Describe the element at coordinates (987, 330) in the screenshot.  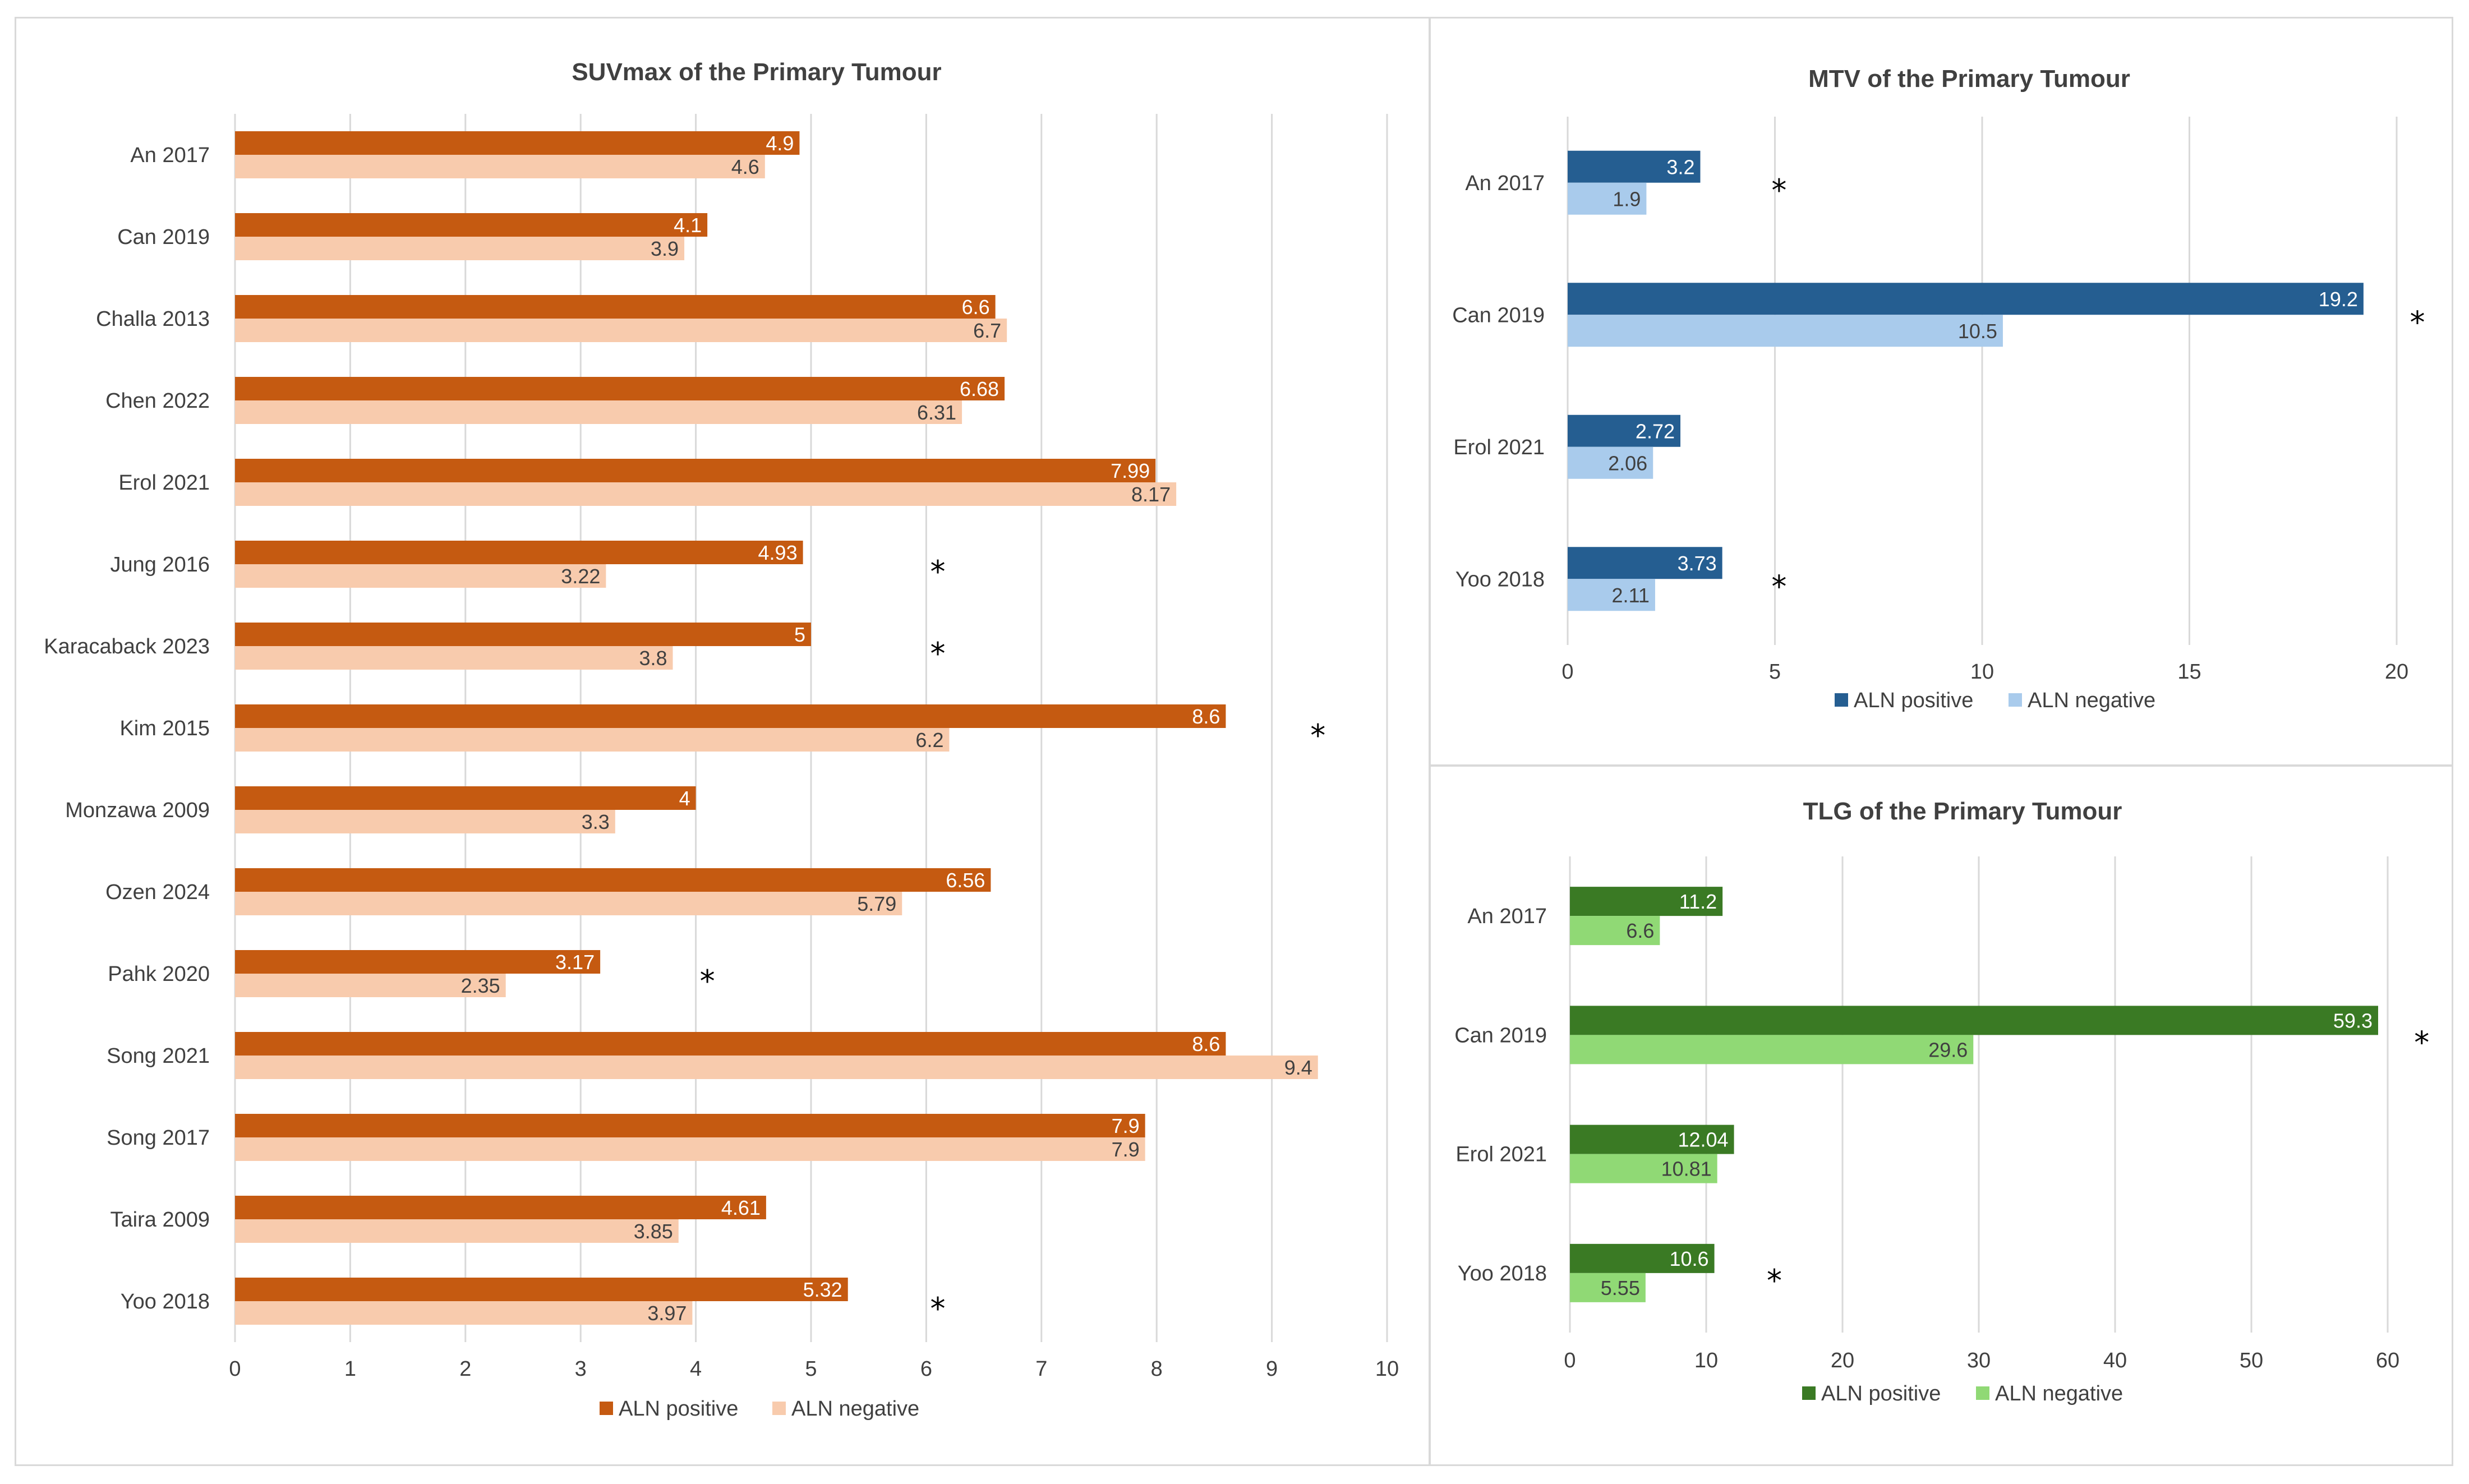
I see `data-label: 6.7` at that location.